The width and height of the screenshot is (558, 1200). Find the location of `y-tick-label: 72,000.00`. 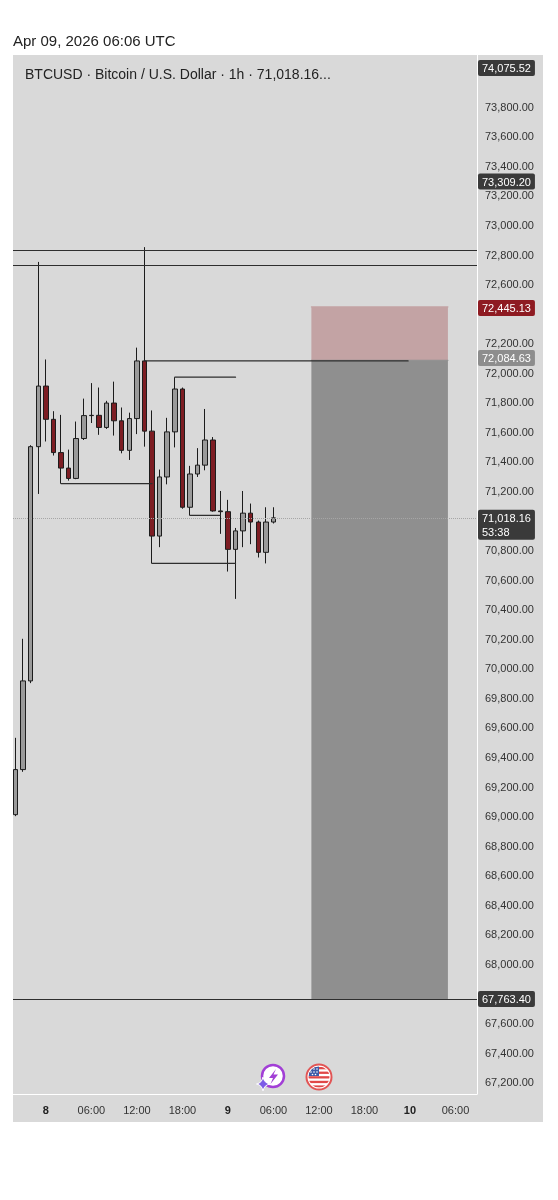

y-tick-label: 72,000.00 is located at coordinates (509, 372).